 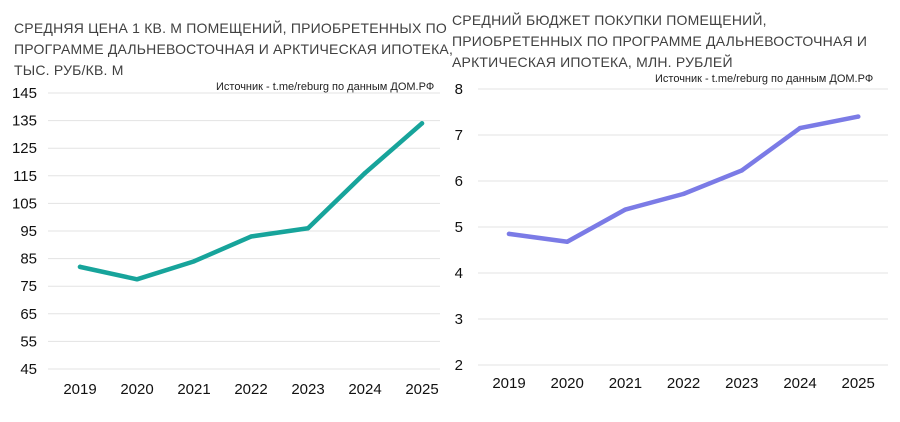 I want to click on right-chart-y-axis: 8 7 6 5 4 3 2, so click(x=459, y=227).